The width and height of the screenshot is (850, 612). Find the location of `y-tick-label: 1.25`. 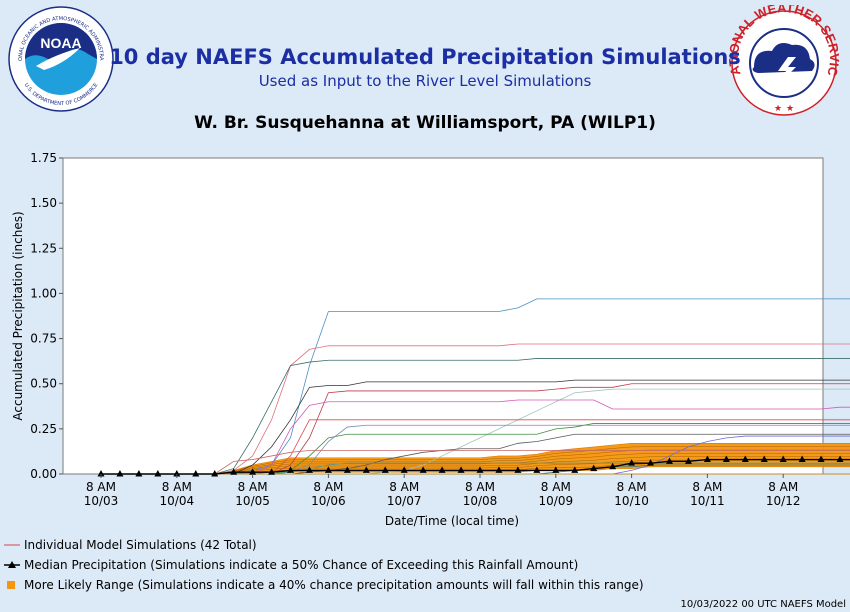

y-tick-label: 1.25 is located at coordinates (43, 248).